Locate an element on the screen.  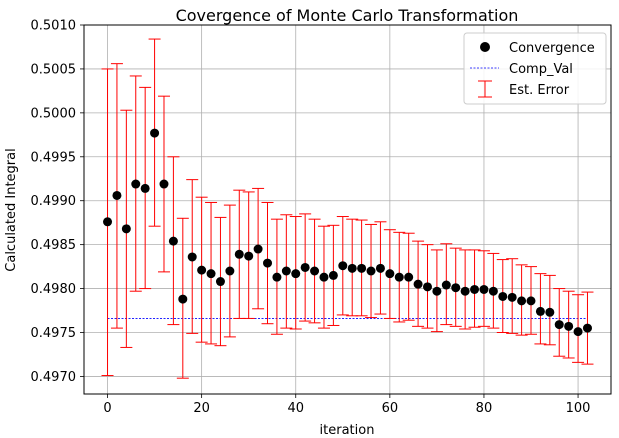
y-tick-label: 0.5005 is located at coordinates (54, 69).